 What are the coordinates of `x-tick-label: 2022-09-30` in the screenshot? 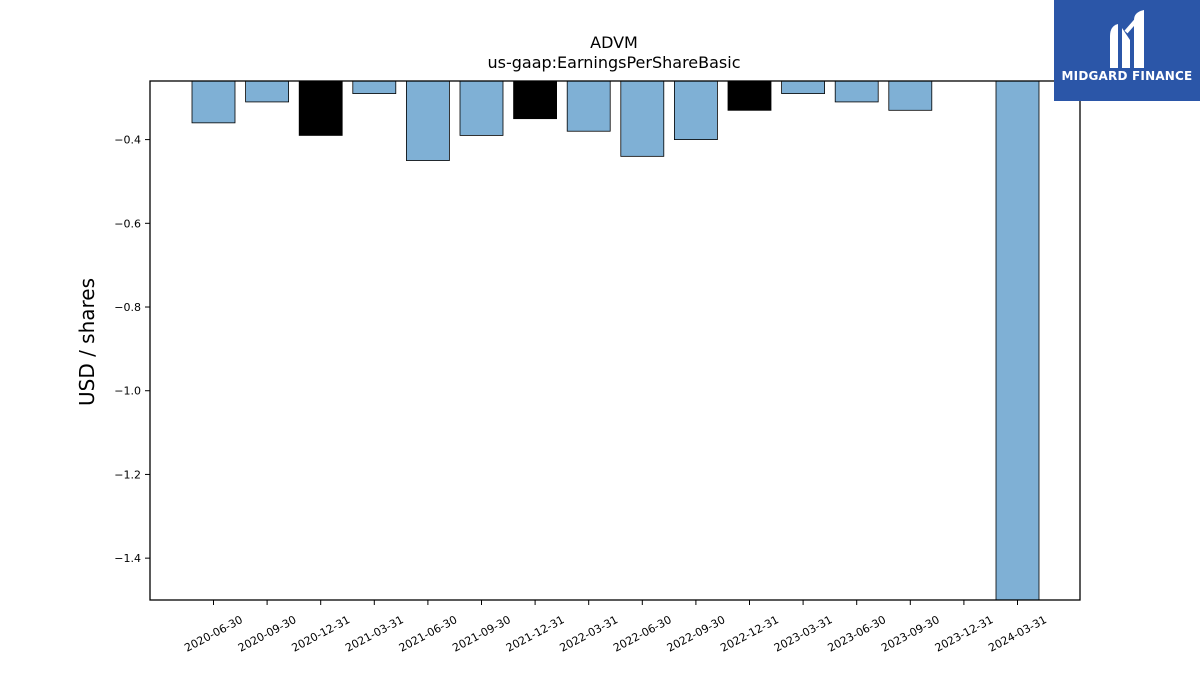 It's located at (696, 633).